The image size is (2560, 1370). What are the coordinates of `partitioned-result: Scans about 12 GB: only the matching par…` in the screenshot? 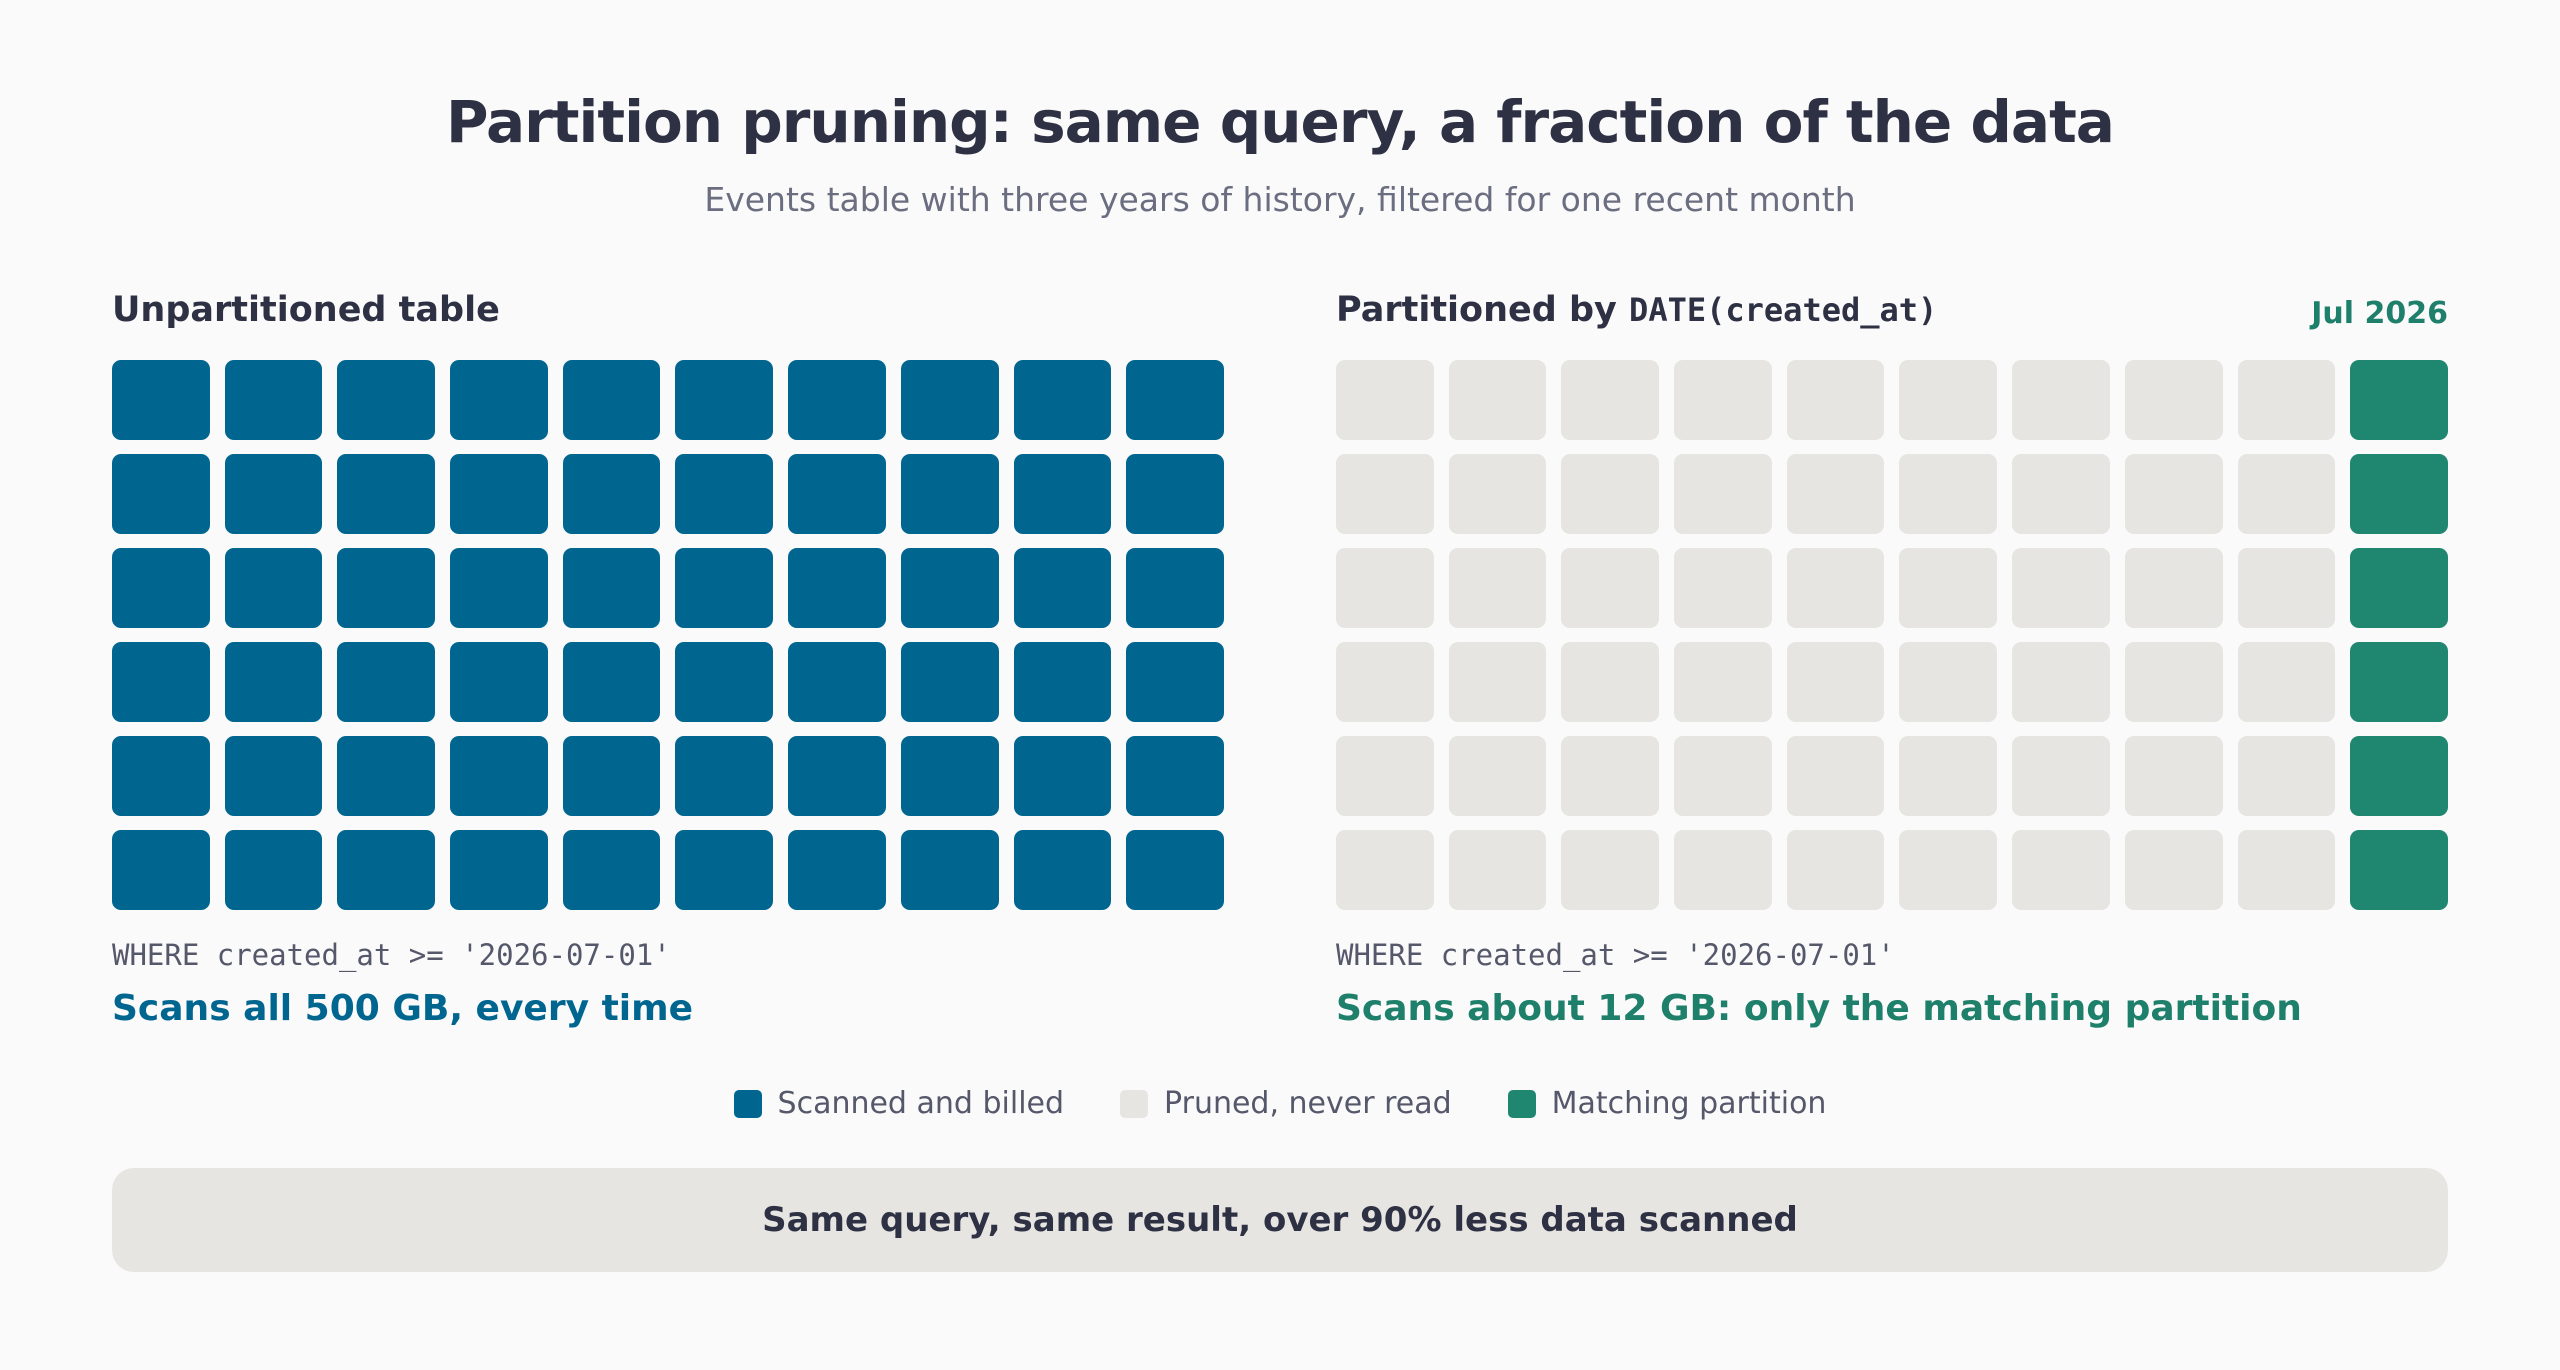 It's located at (1819, 1008).